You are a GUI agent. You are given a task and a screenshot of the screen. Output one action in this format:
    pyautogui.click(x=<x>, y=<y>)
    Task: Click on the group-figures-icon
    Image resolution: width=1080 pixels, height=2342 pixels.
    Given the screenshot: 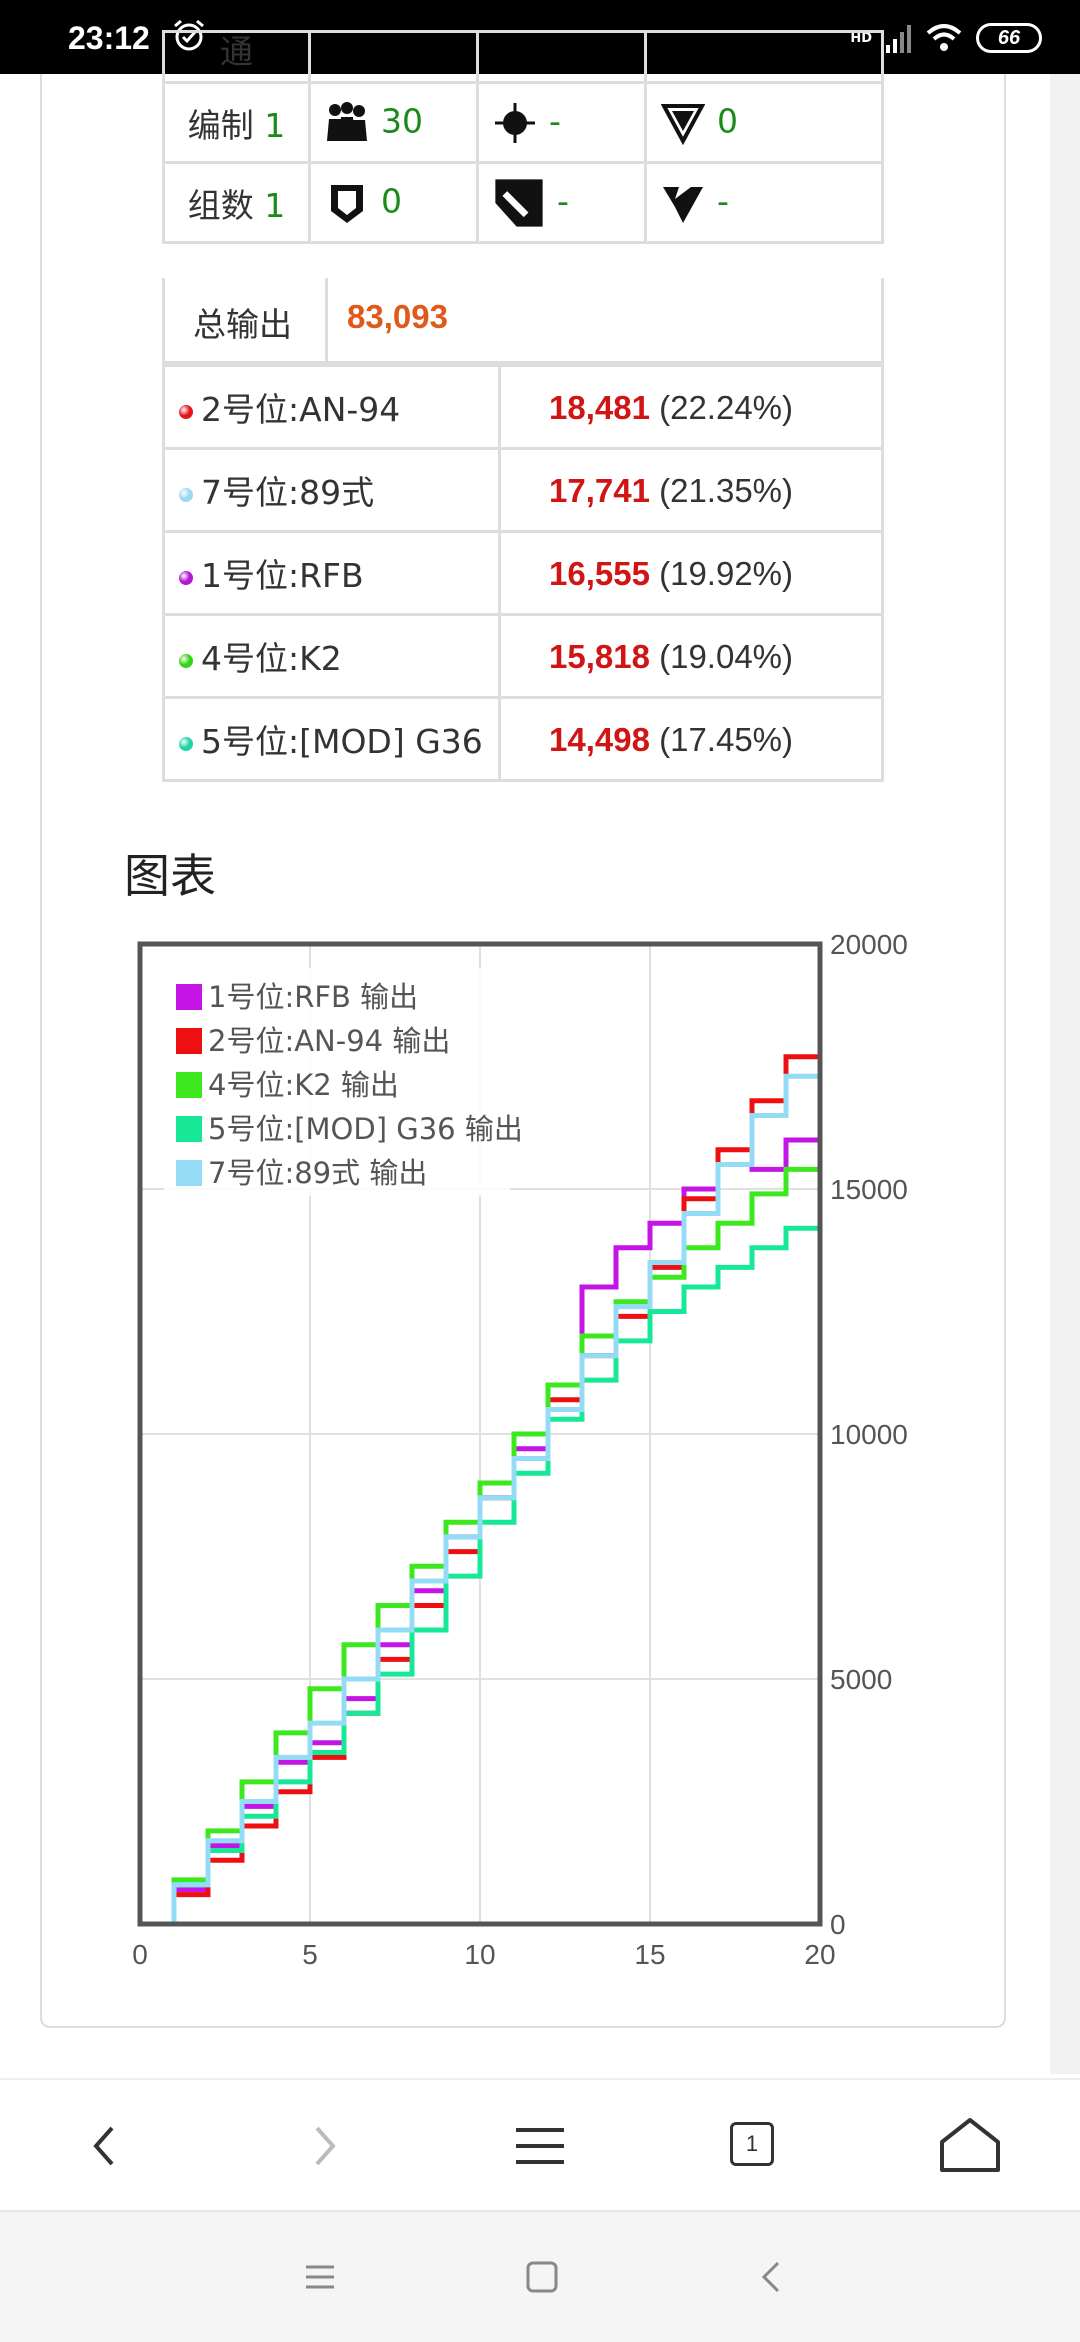 What is the action you would take?
    pyautogui.click(x=347, y=121)
    